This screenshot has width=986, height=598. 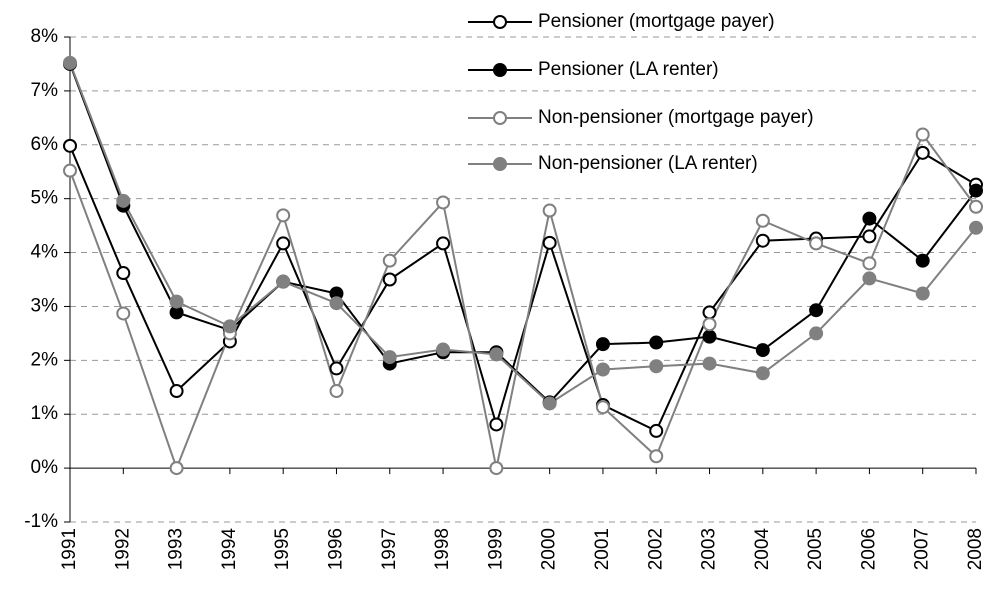 I want to click on x-tick-label: 2002, so click(x=655, y=549).